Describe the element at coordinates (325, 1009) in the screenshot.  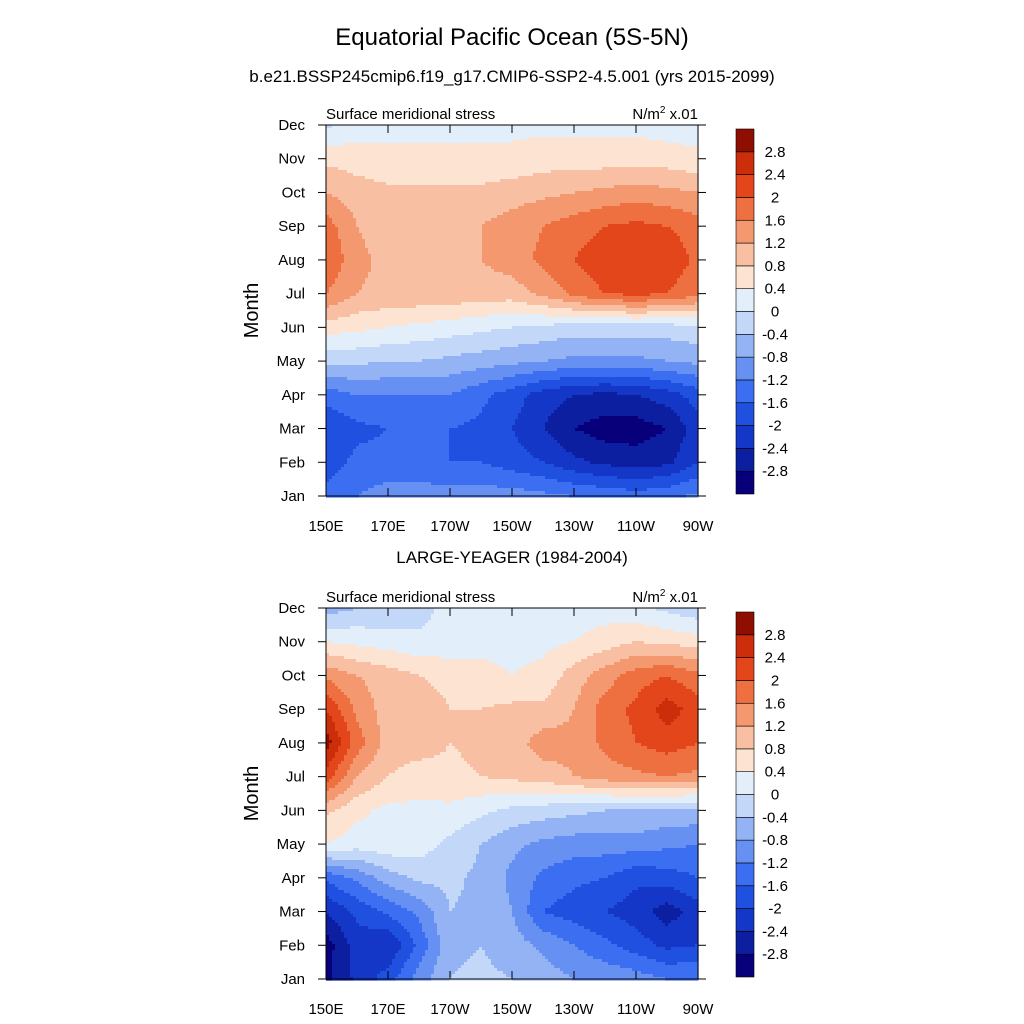
I see `x-tick-label: 150E` at that location.